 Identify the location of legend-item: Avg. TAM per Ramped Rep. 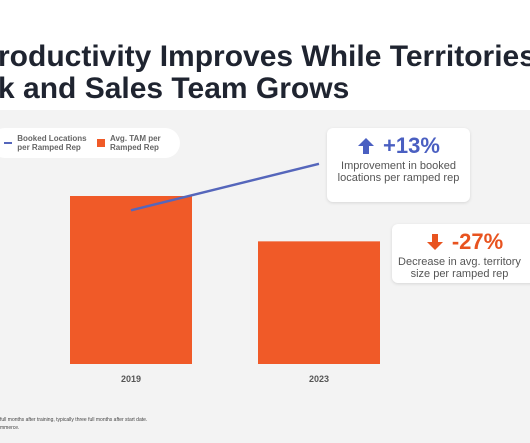
(138, 143).